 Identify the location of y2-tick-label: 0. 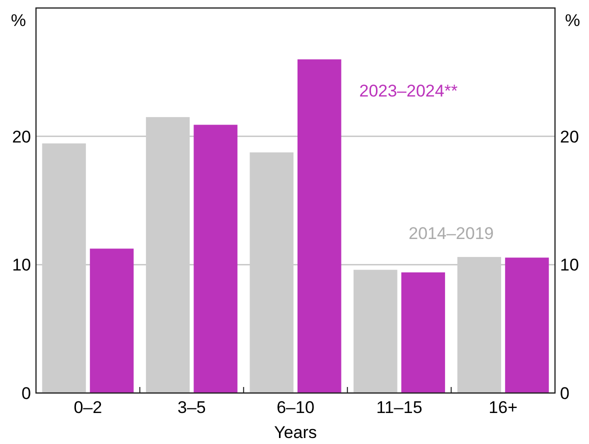
(565, 393).